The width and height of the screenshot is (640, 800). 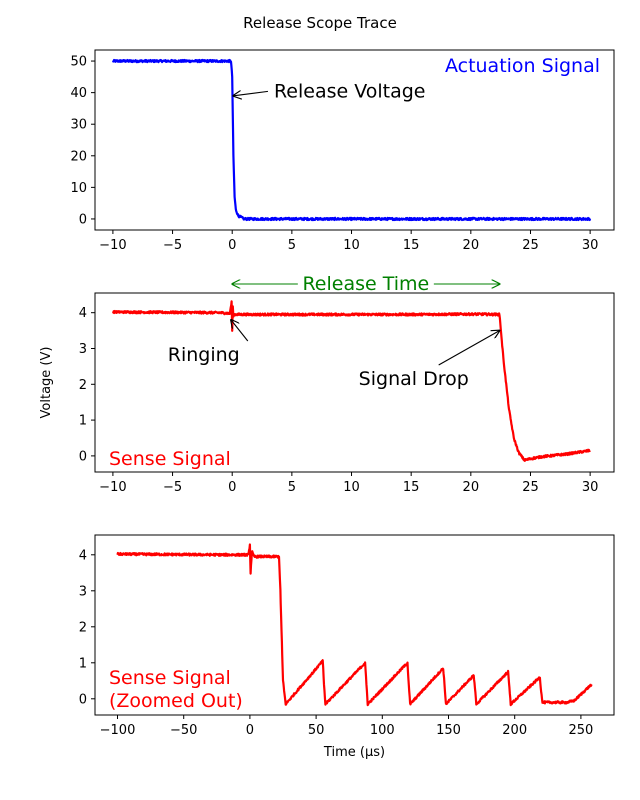 I want to click on x-tick-label: −100, so click(x=118, y=730).